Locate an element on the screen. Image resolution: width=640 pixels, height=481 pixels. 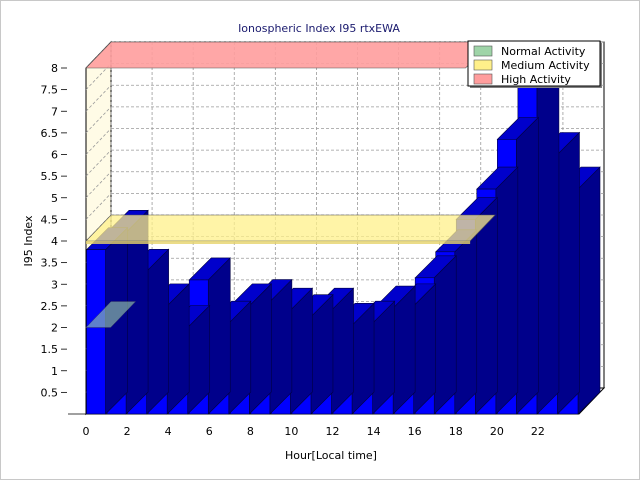
normal-activity-band is located at coordinates (111, 314).